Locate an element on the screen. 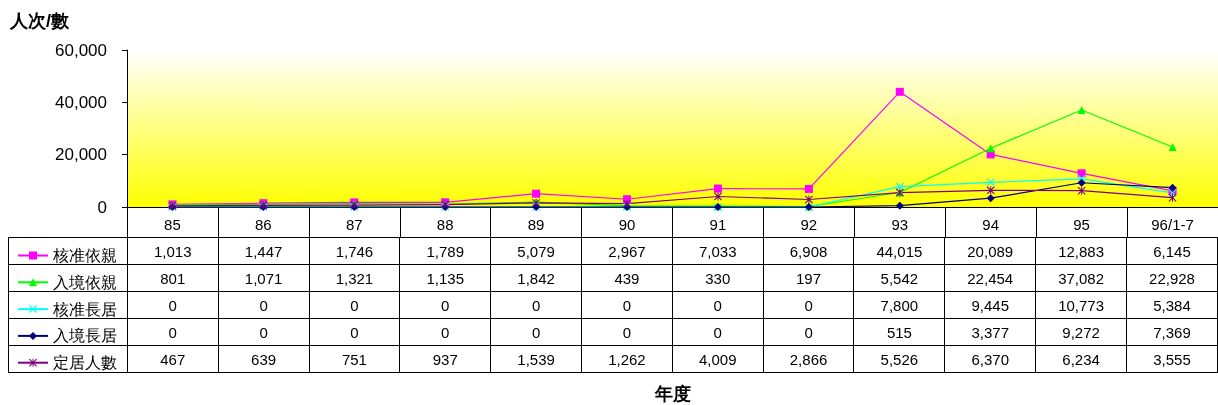  data-label: 1,135 is located at coordinates (445, 278).